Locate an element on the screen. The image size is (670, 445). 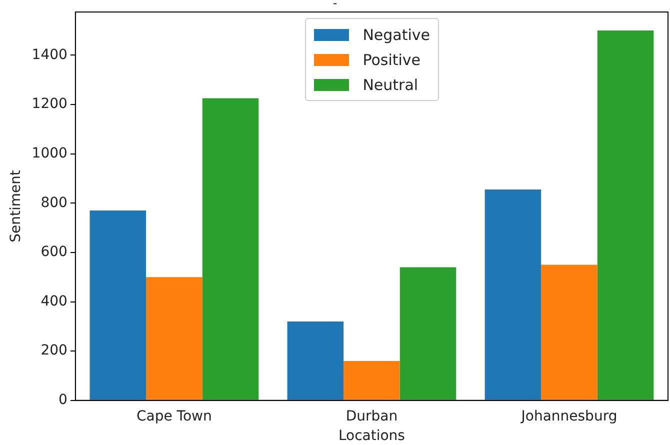
chart-title: - is located at coordinates (335, 5).